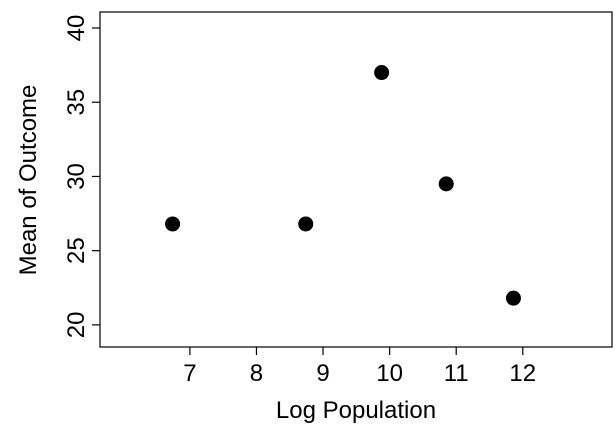  What do you see at coordinates (76, 102) in the screenshot?
I see `y-tick-label: 35` at bounding box center [76, 102].